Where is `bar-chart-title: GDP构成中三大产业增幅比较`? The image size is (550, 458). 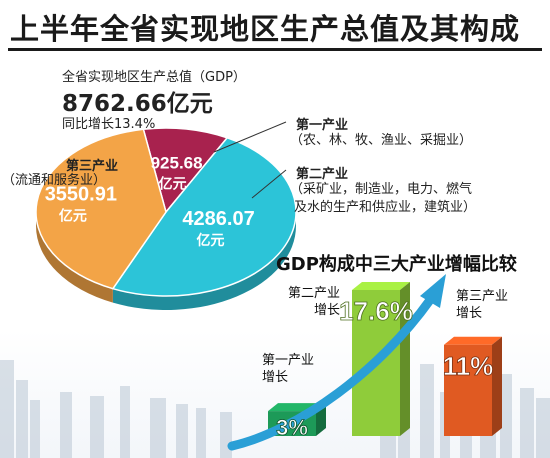
bar-chart-title: GDP构成中三大产业增幅比较 is located at coordinates (396, 264).